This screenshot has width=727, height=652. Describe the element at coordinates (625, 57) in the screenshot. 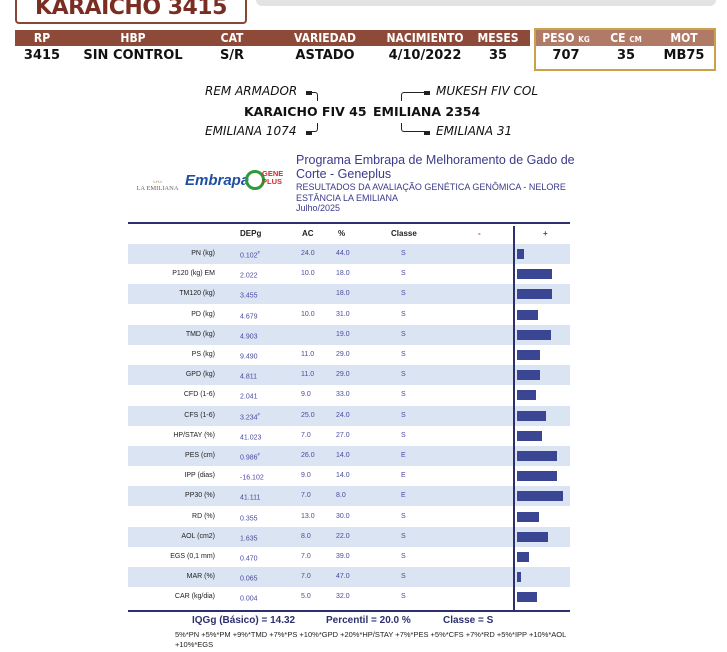

I see `measures-values: 707 35 MB75` at that location.